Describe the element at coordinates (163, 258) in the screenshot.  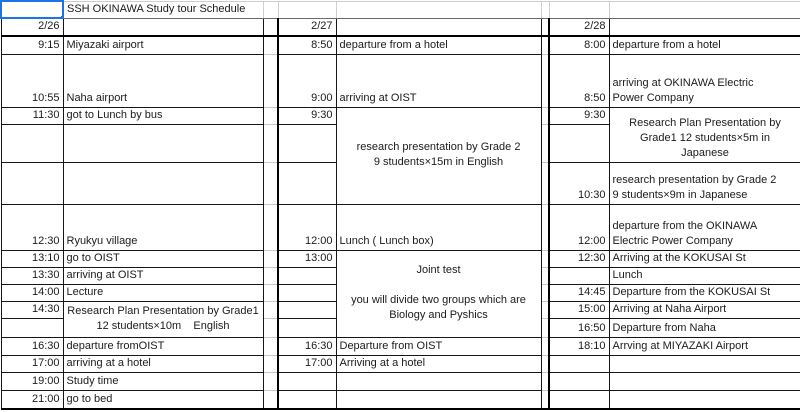
I see `activity-cell: go to OIST` at that location.